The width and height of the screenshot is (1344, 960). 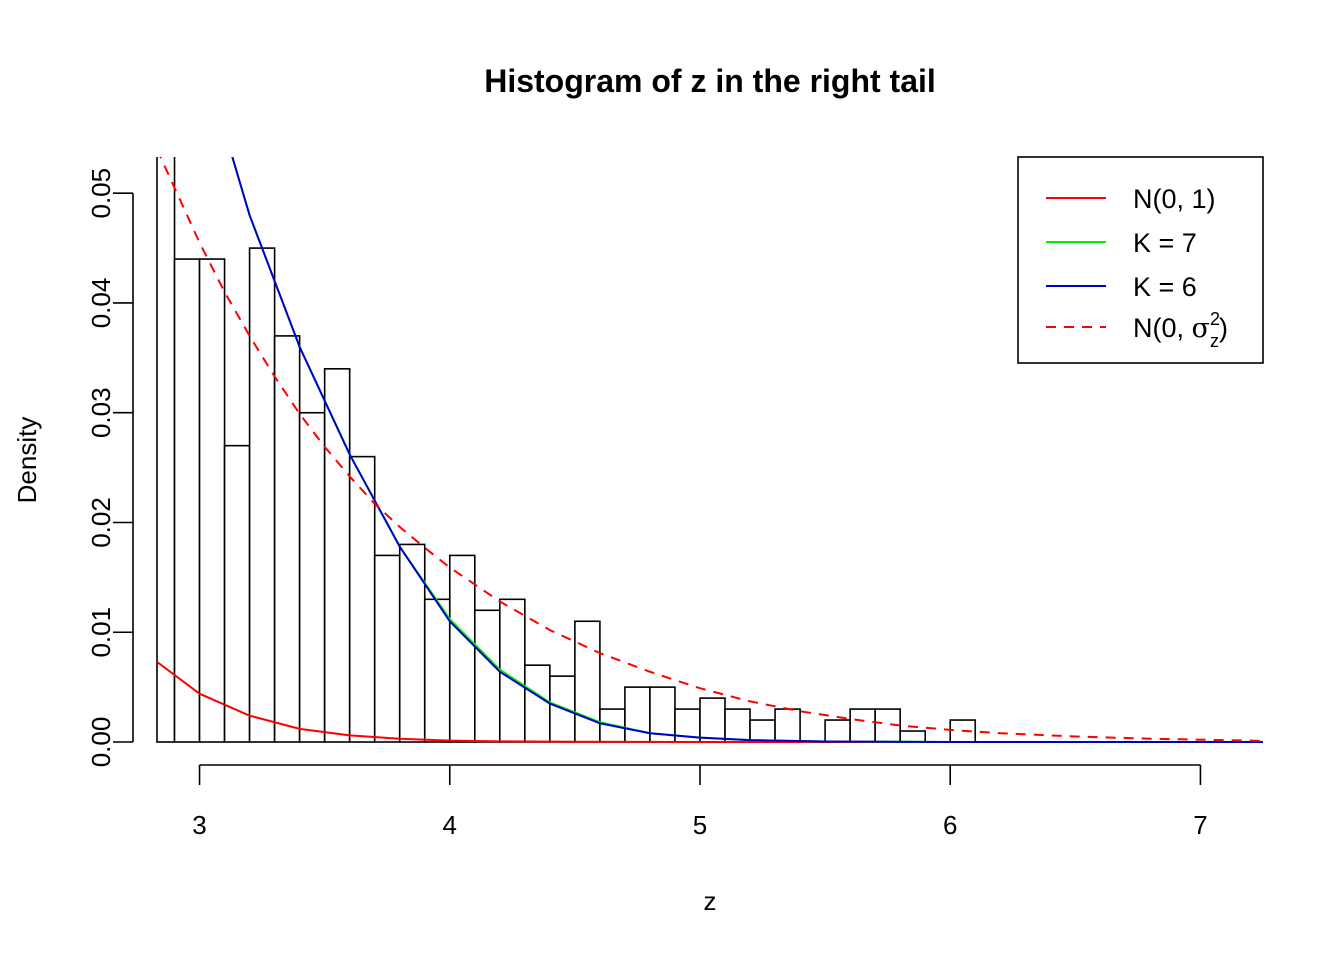 I want to click on y-tick-label: 0.00, so click(x=101, y=742).